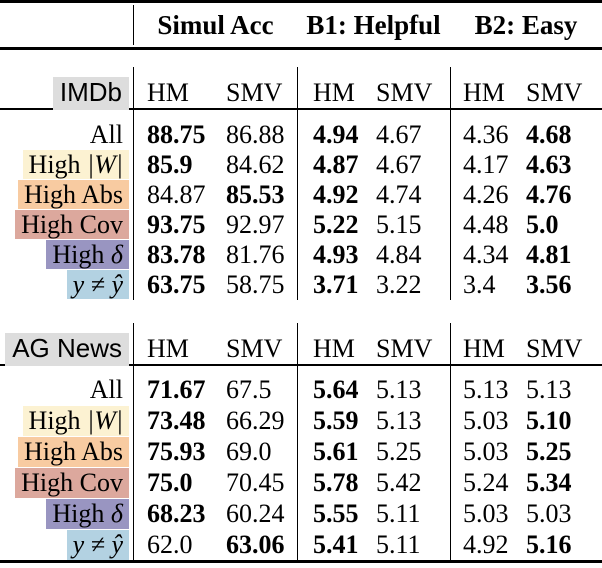 The image size is (602, 568). Describe the element at coordinates (330, 165) in the screenshot. I see `value-cell: 4.87` at that location.